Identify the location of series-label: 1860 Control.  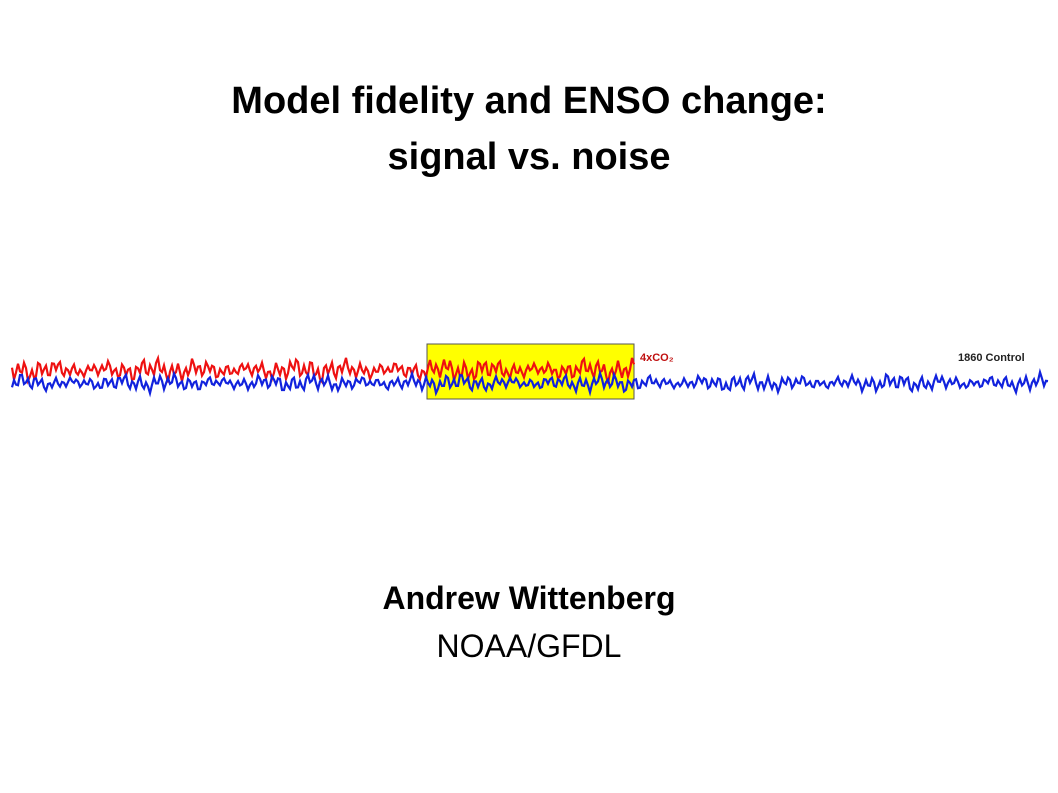
(991, 358).